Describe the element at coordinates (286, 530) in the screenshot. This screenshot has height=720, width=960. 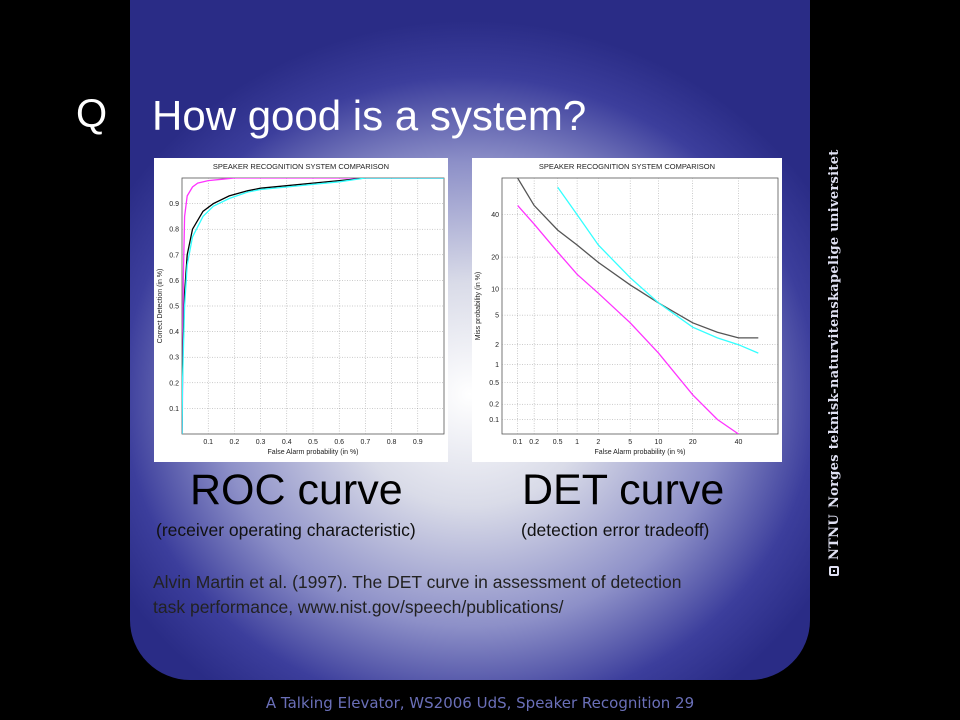
I see `roc-subcaption: (receiver operating characteristic)` at that location.